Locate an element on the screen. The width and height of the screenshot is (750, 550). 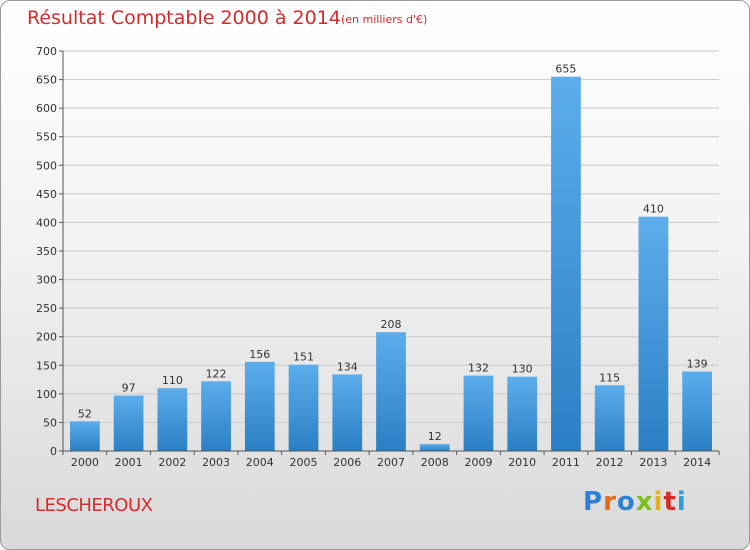
y-tick-label: 200 is located at coordinates (46, 337).